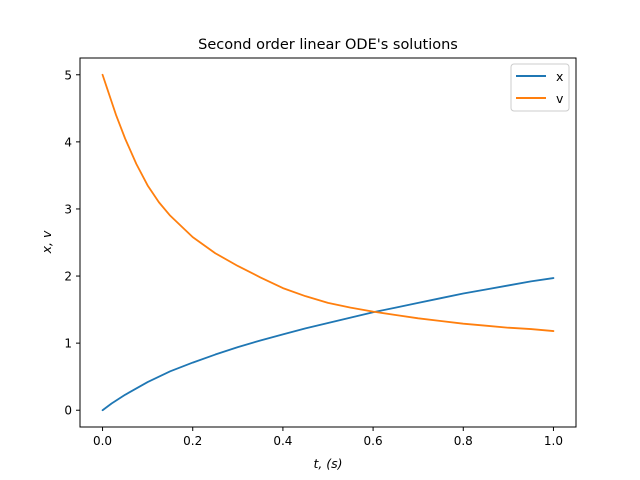 The width and height of the screenshot is (640, 480). Describe the element at coordinates (282, 441) in the screenshot. I see `x-tick-label: 0.4` at that location.